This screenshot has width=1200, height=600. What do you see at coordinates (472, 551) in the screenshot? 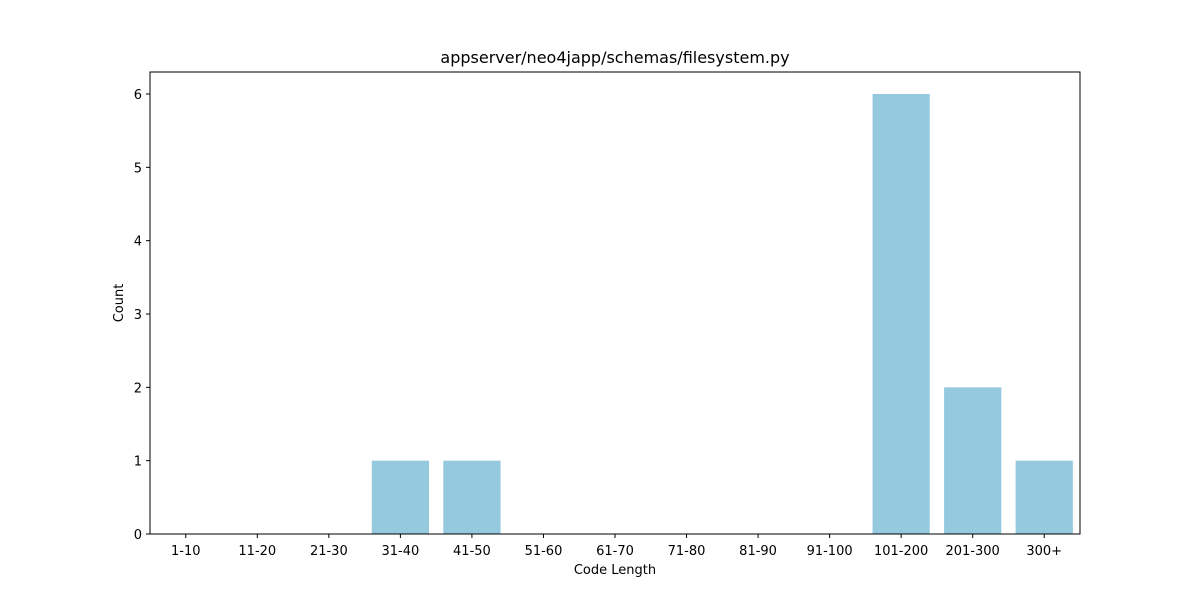
I see `x-tick-label: 41-50` at bounding box center [472, 551].